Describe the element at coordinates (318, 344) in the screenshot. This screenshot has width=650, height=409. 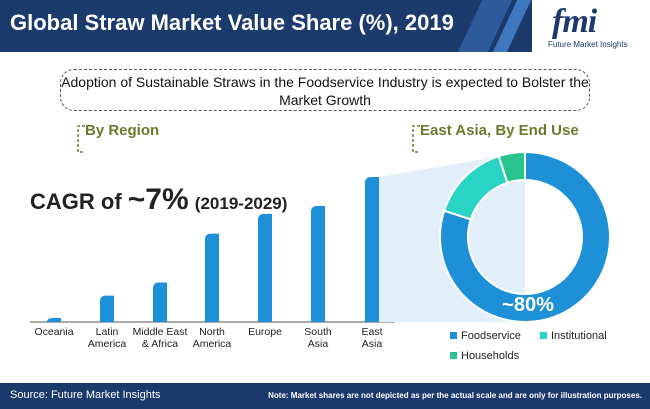
I see `bar-label-5-1: Asia` at that location.